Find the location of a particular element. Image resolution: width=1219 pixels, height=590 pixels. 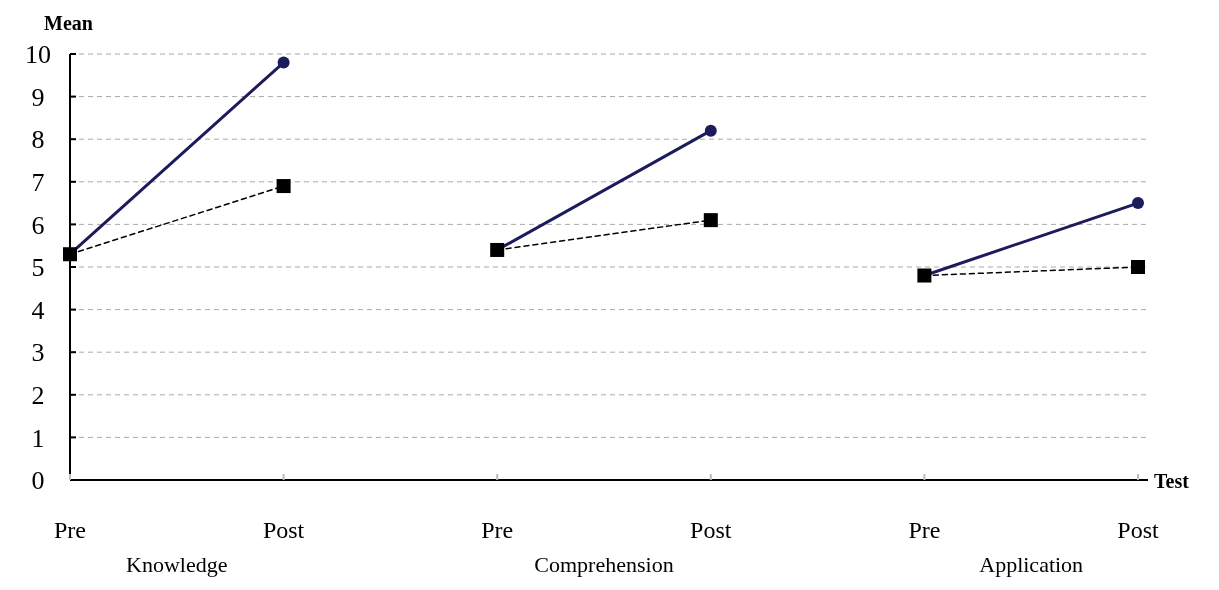

y-tick-label: 7 is located at coordinates (38, 182).